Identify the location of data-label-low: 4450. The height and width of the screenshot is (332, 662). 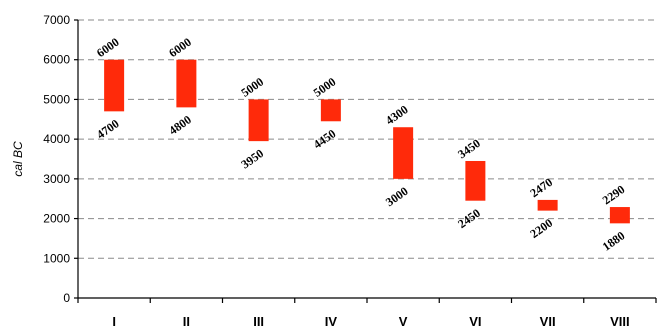
(325, 138).